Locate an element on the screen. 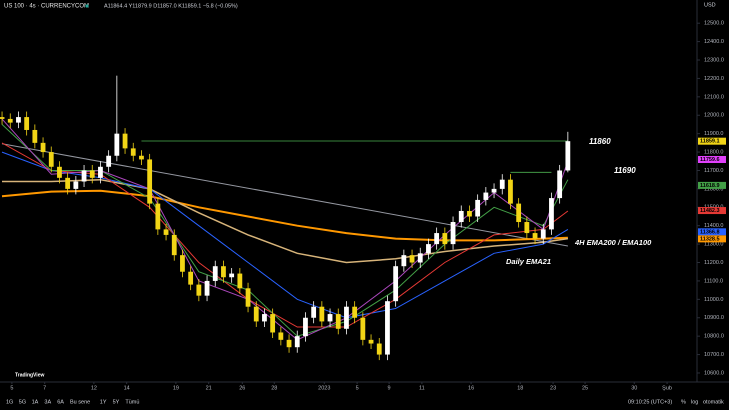  x-tick-label: 16 is located at coordinates (471, 388).